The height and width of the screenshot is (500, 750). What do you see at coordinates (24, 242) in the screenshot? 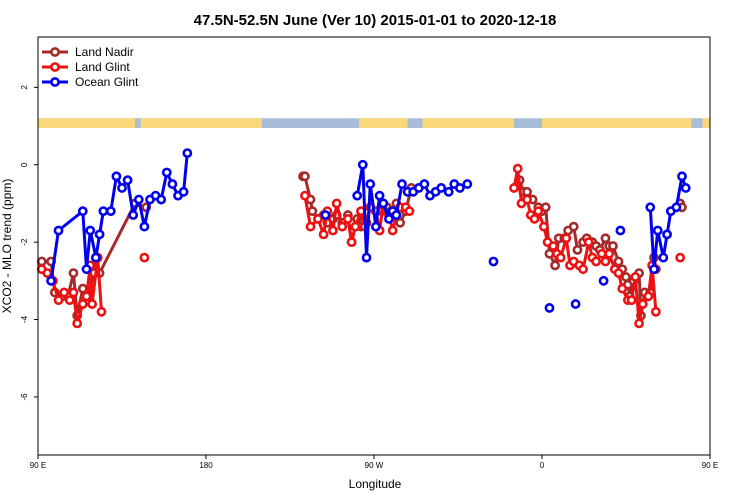
I see `y-tick-label: -2` at bounding box center [24, 242].